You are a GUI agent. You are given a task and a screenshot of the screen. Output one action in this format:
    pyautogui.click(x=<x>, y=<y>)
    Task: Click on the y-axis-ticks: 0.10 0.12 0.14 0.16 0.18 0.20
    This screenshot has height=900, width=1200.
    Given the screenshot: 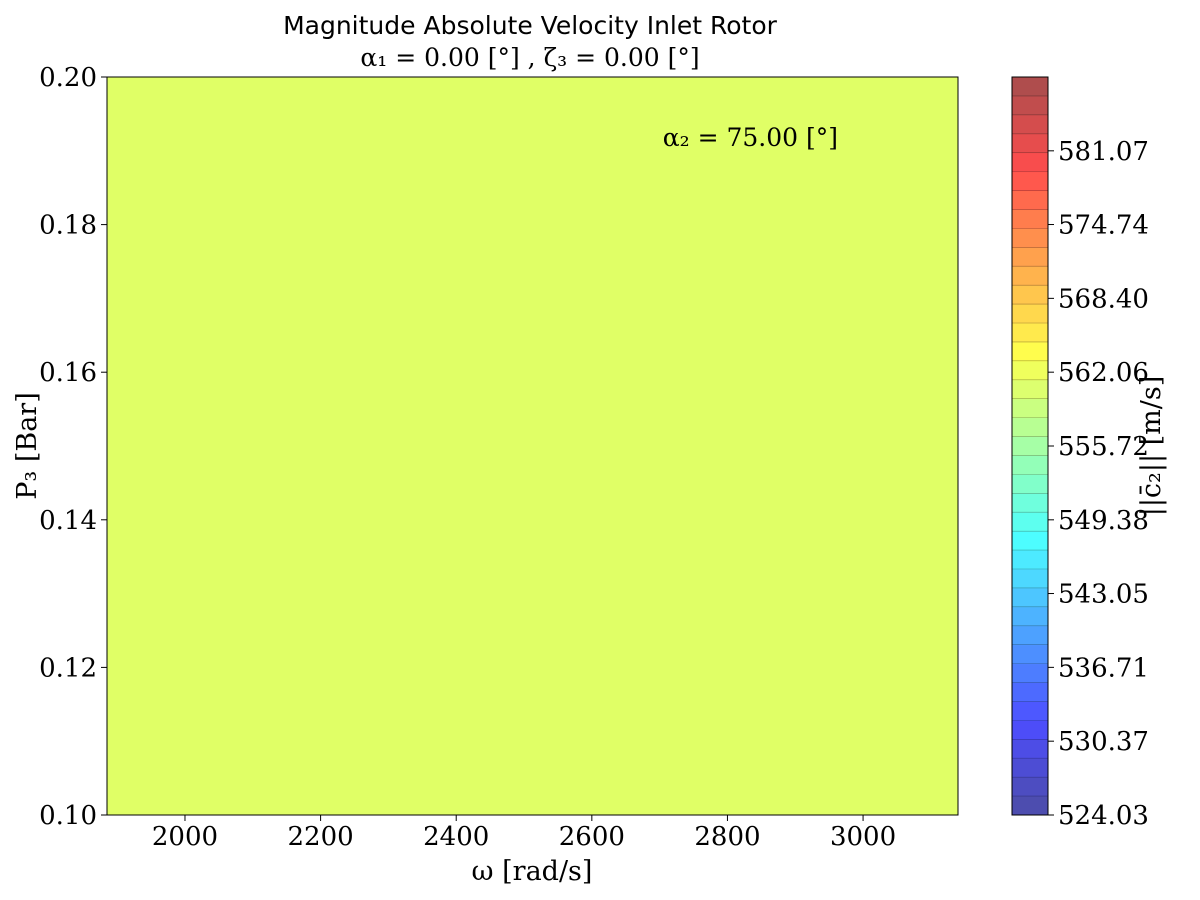 What is the action you would take?
    pyautogui.click(x=73, y=447)
    